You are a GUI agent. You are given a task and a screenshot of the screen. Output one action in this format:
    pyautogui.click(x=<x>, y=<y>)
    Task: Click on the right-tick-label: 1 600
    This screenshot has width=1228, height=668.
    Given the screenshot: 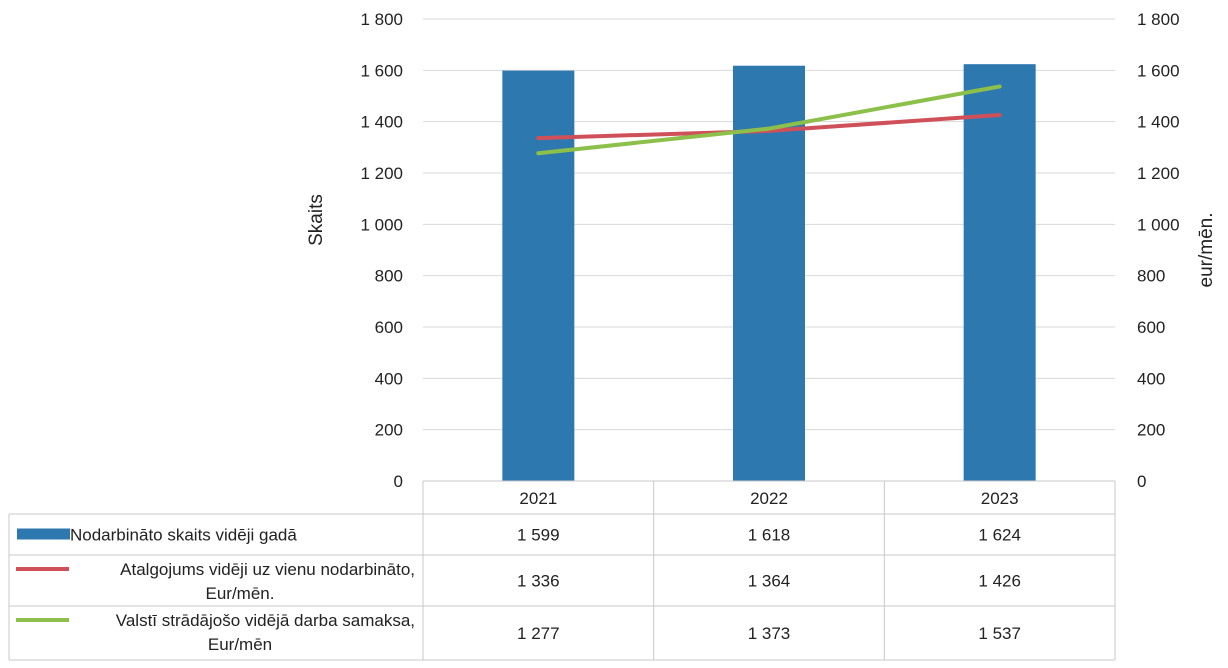 What is the action you would take?
    pyautogui.click(x=1158, y=70)
    